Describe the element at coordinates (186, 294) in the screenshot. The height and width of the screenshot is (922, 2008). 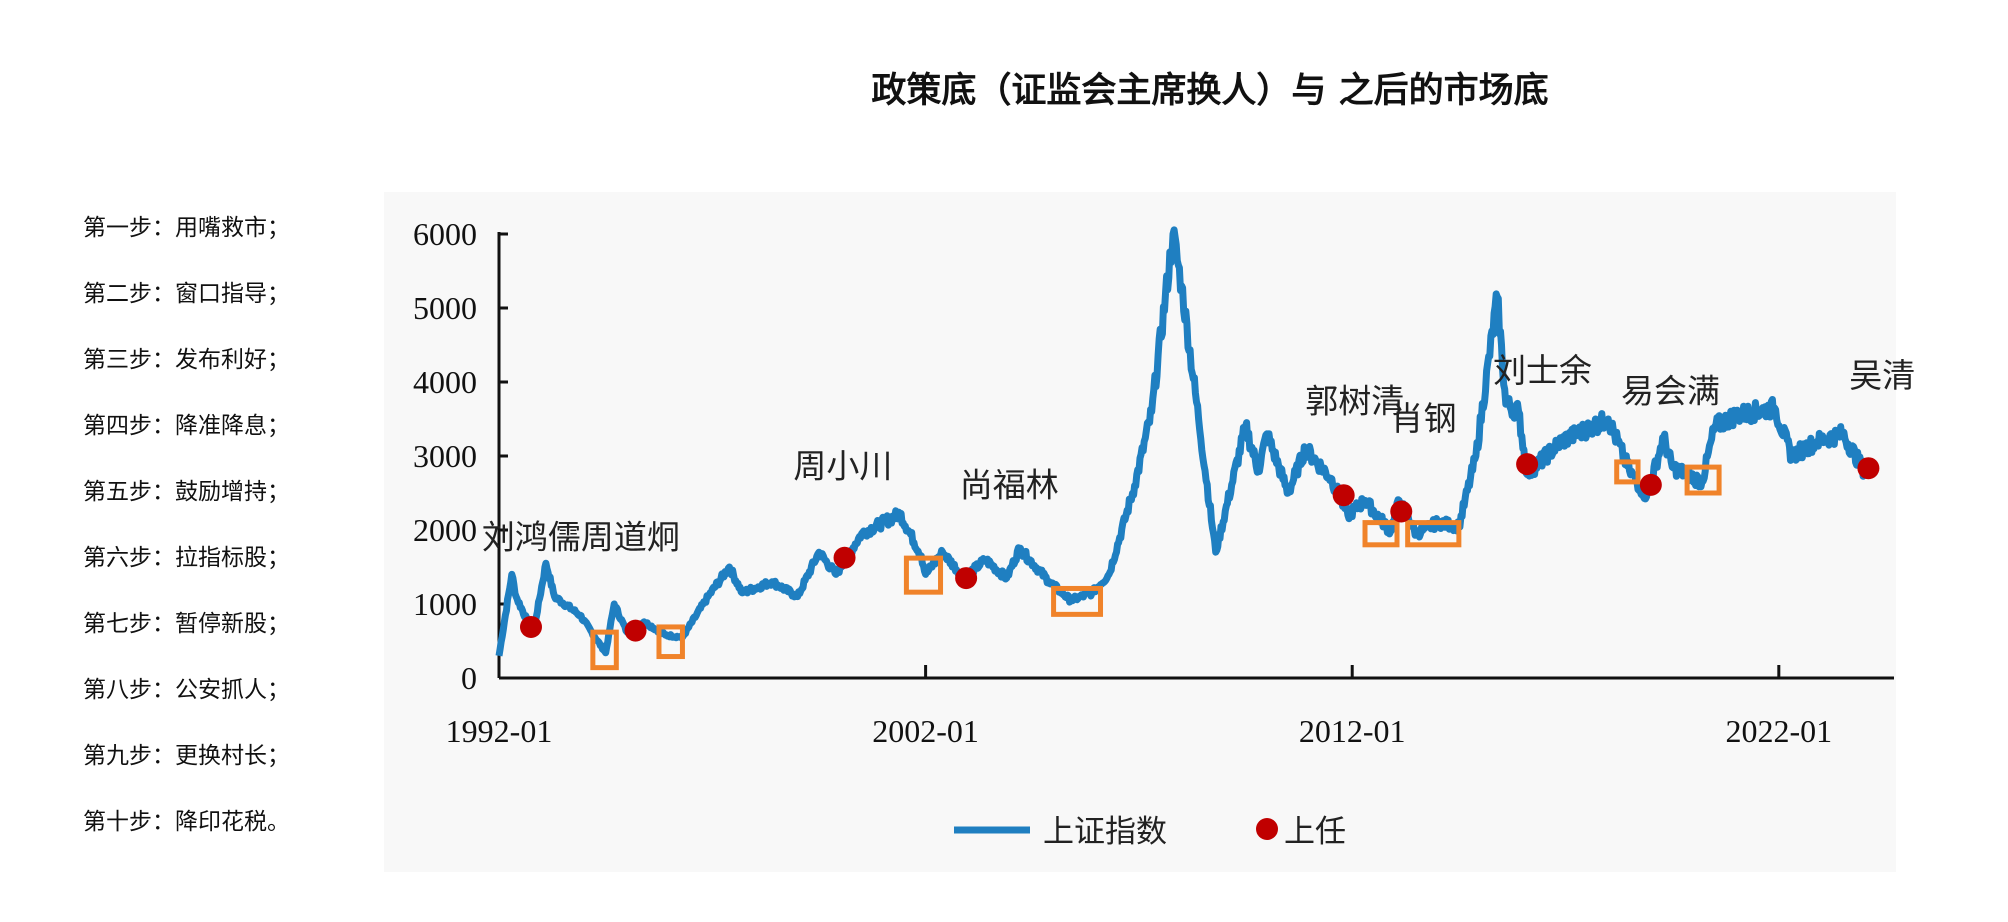
I see `step-item: 第二步：窗口指导；` at that location.